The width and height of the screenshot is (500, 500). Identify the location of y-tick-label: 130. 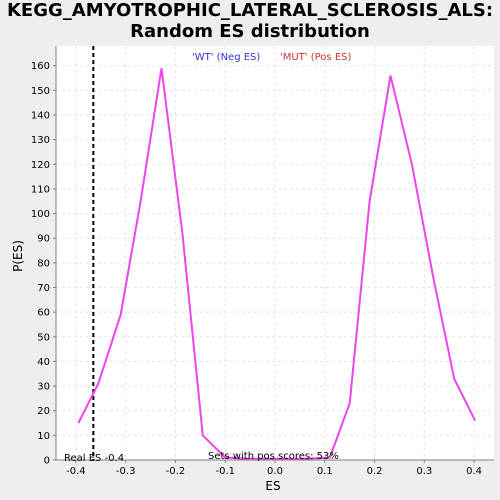
(40, 140).